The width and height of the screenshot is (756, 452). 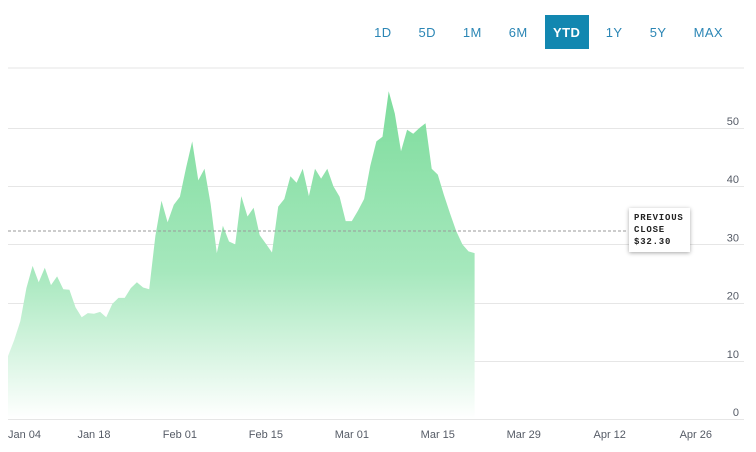 What do you see at coordinates (653, 242) in the screenshot?
I see `callout-value: $32.30` at bounding box center [653, 242].